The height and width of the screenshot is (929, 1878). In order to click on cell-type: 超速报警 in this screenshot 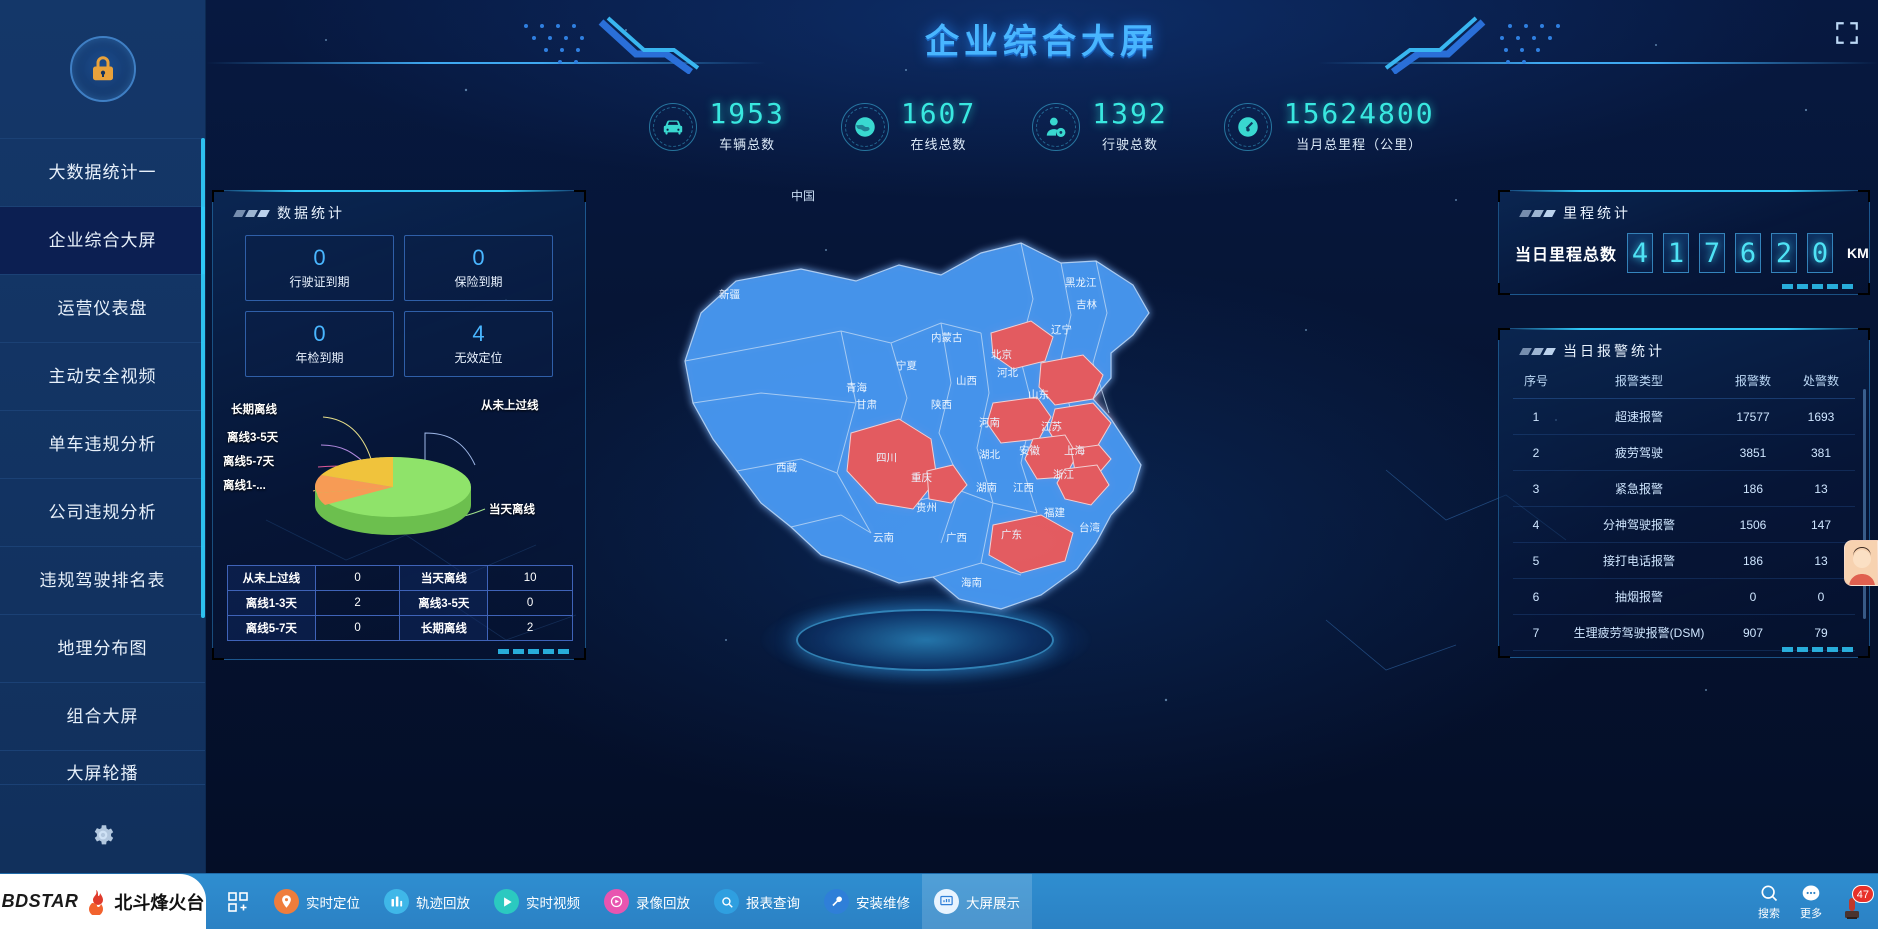, I will do `click(1639, 416)`.